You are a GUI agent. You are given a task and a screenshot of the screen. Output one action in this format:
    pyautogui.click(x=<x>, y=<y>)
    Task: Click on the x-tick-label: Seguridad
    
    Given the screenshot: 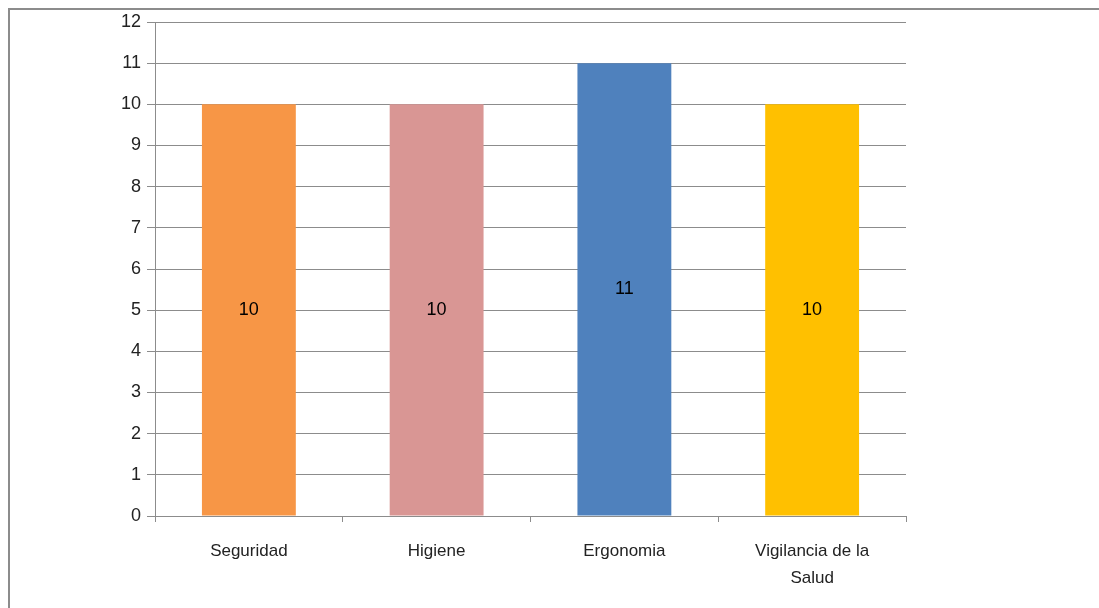 What is the action you would take?
    pyautogui.click(x=249, y=551)
    